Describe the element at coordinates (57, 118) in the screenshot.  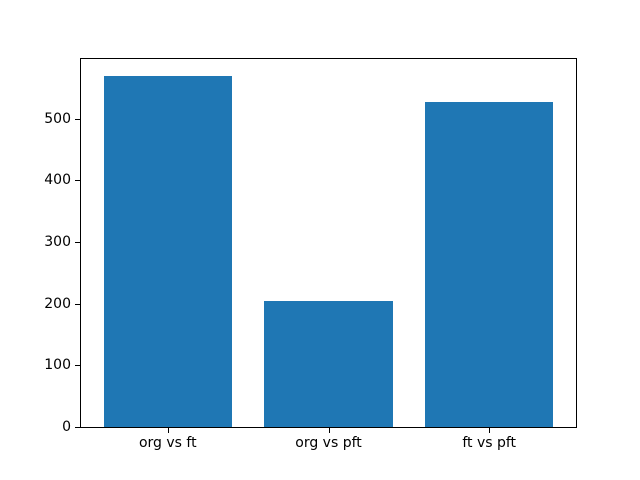
I see `y-tick-label: 500` at that location.